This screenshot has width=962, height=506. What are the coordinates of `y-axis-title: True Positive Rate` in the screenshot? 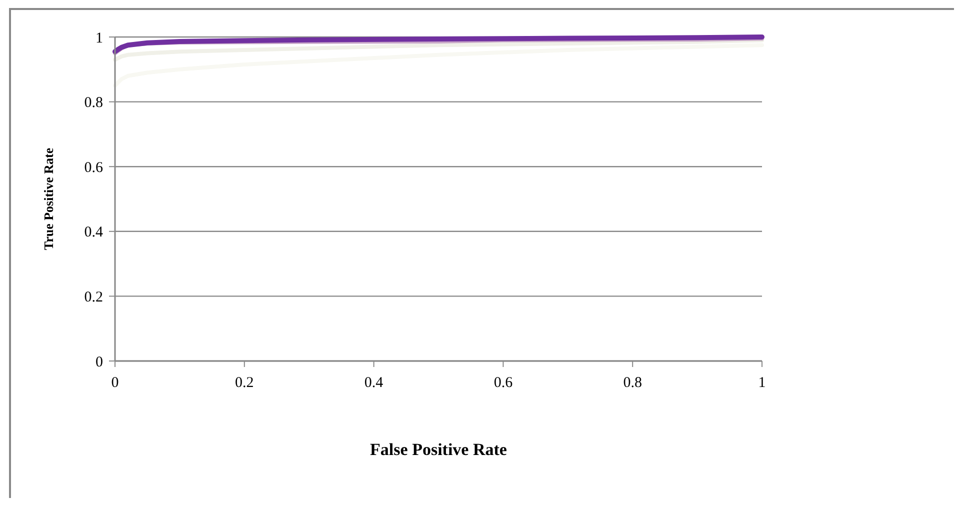 It's located at (48, 199).